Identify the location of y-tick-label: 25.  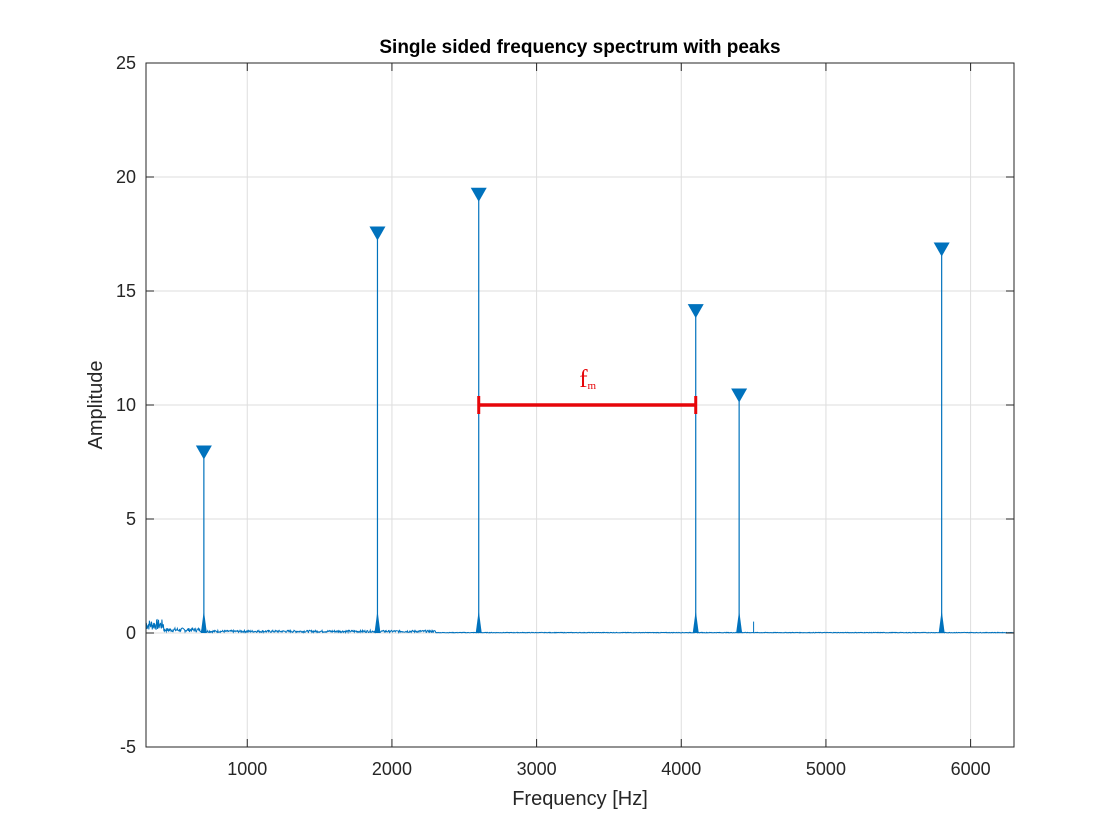
(126, 63).